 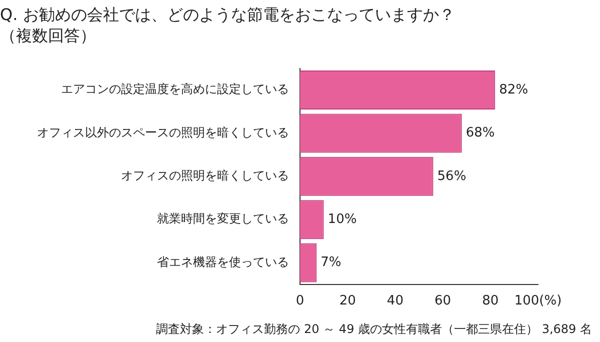 I want to click on x-tick-label: 100(%), so click(x=538, y=301).